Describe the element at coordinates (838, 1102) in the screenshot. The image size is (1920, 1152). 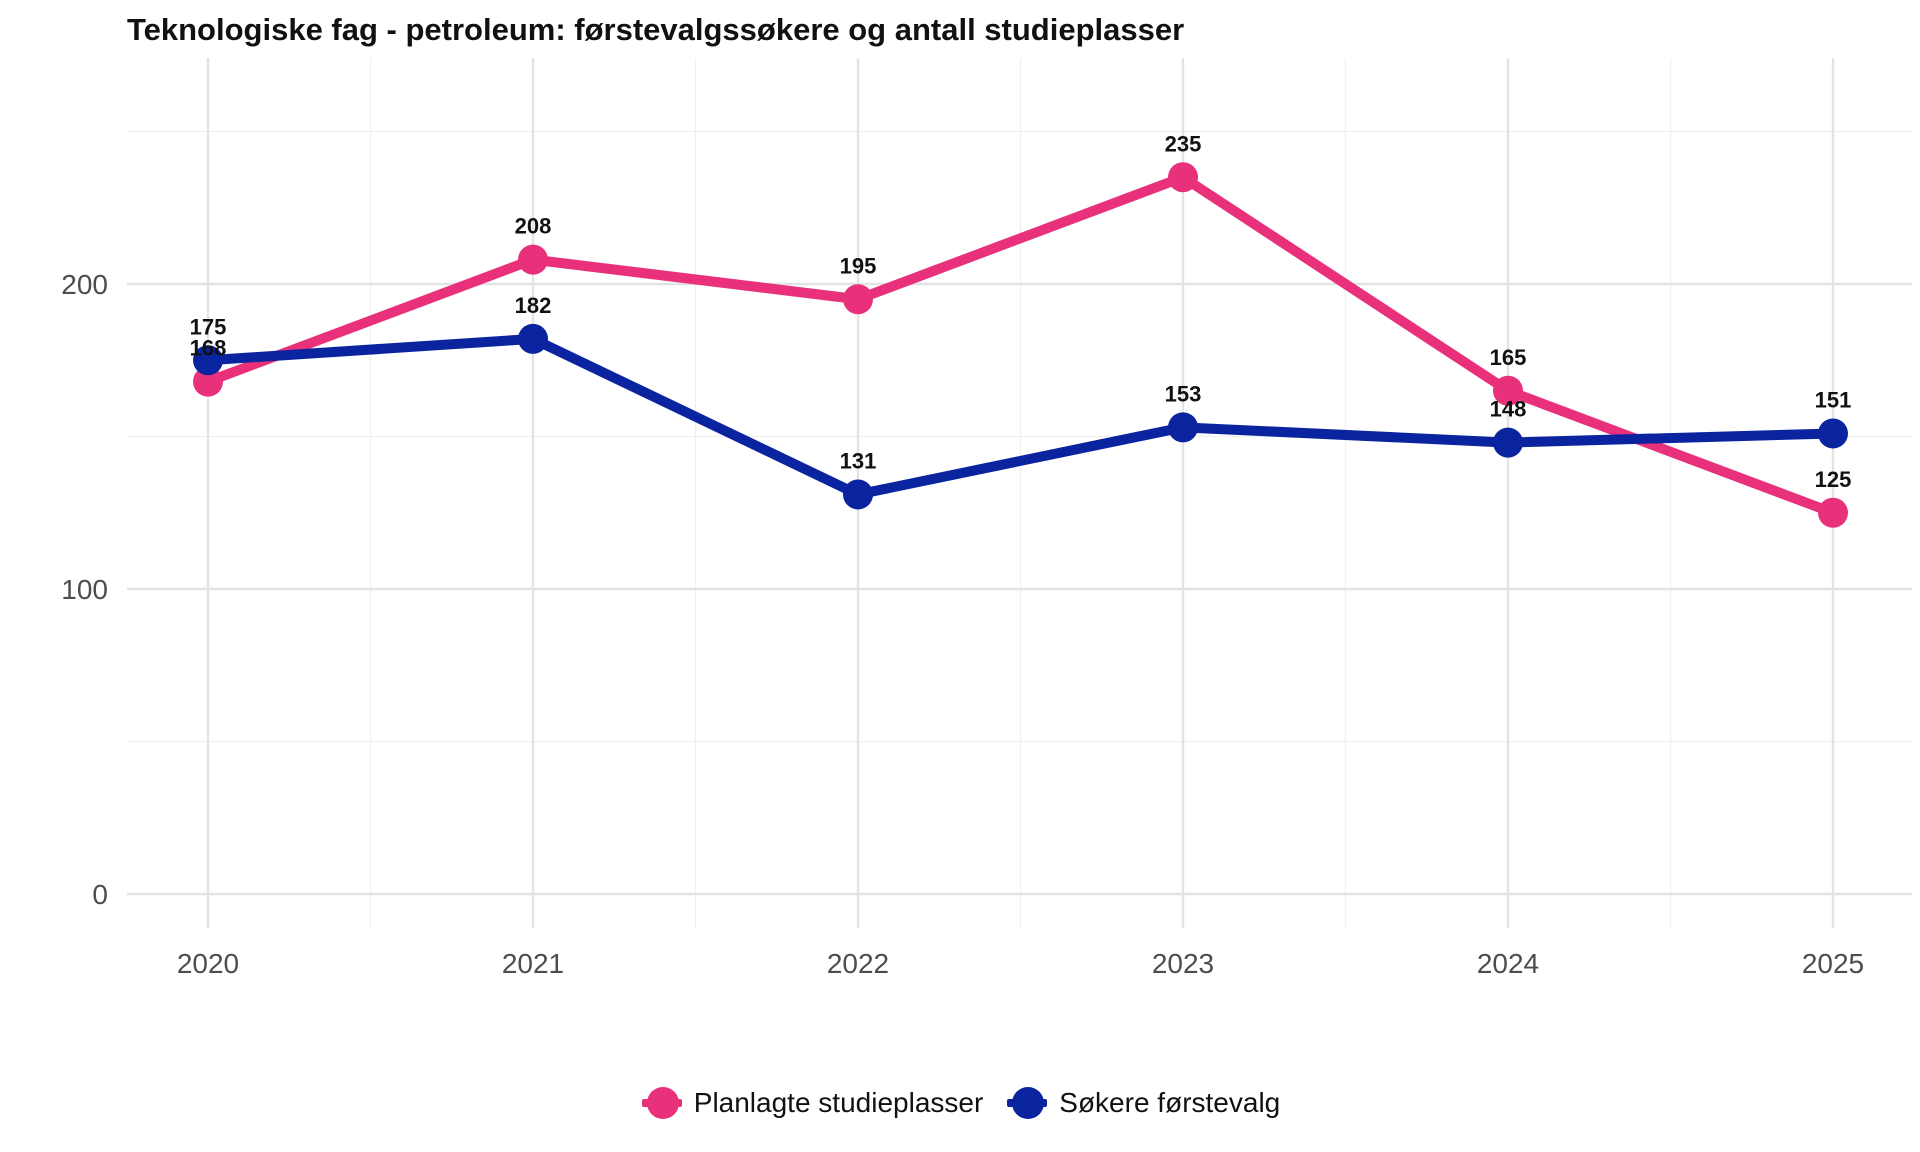
I see `legend-label-planlagte: Planlagte studieplasser` at that location.